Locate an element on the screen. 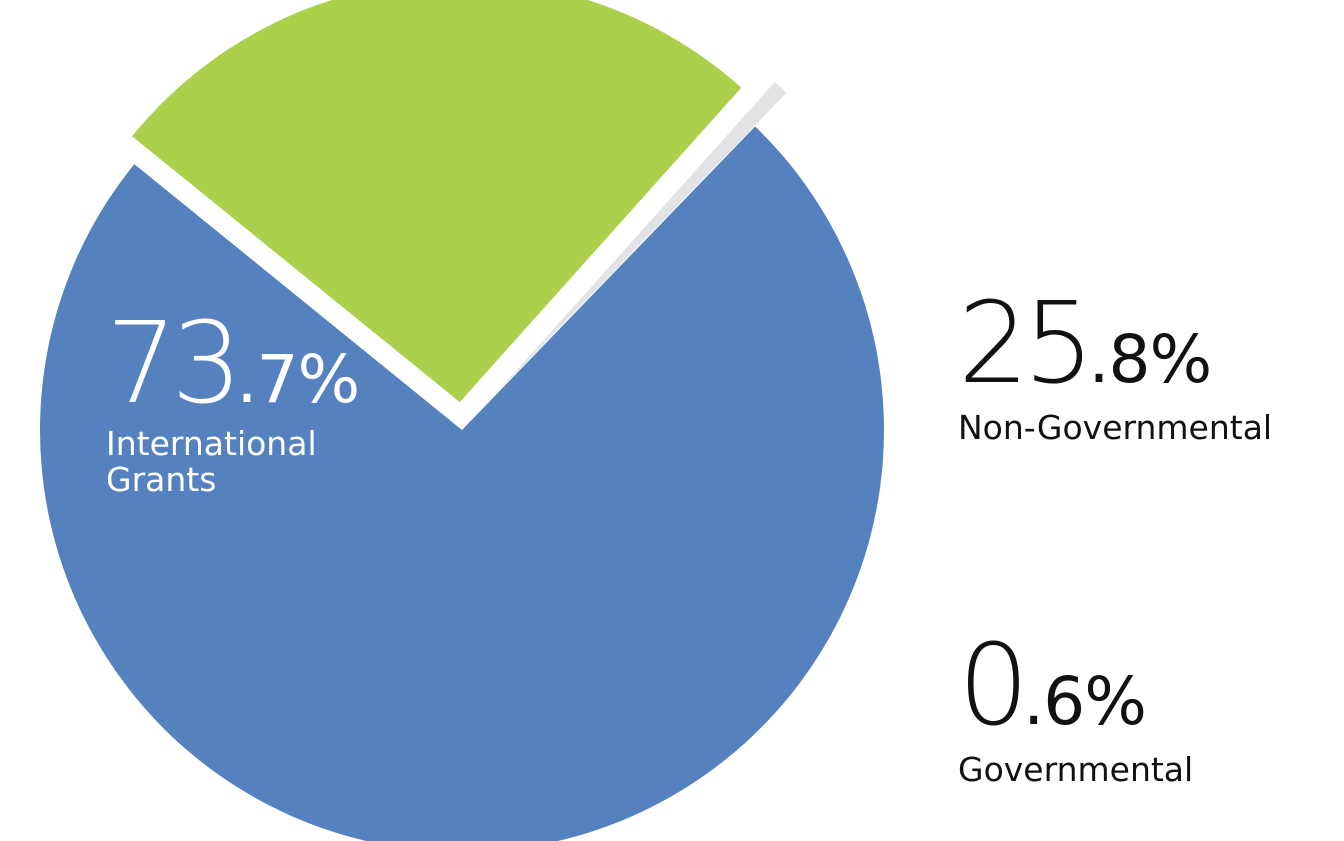  slice-label-international-grants: 73.7% International Grants is located at coordinates (233, 403).